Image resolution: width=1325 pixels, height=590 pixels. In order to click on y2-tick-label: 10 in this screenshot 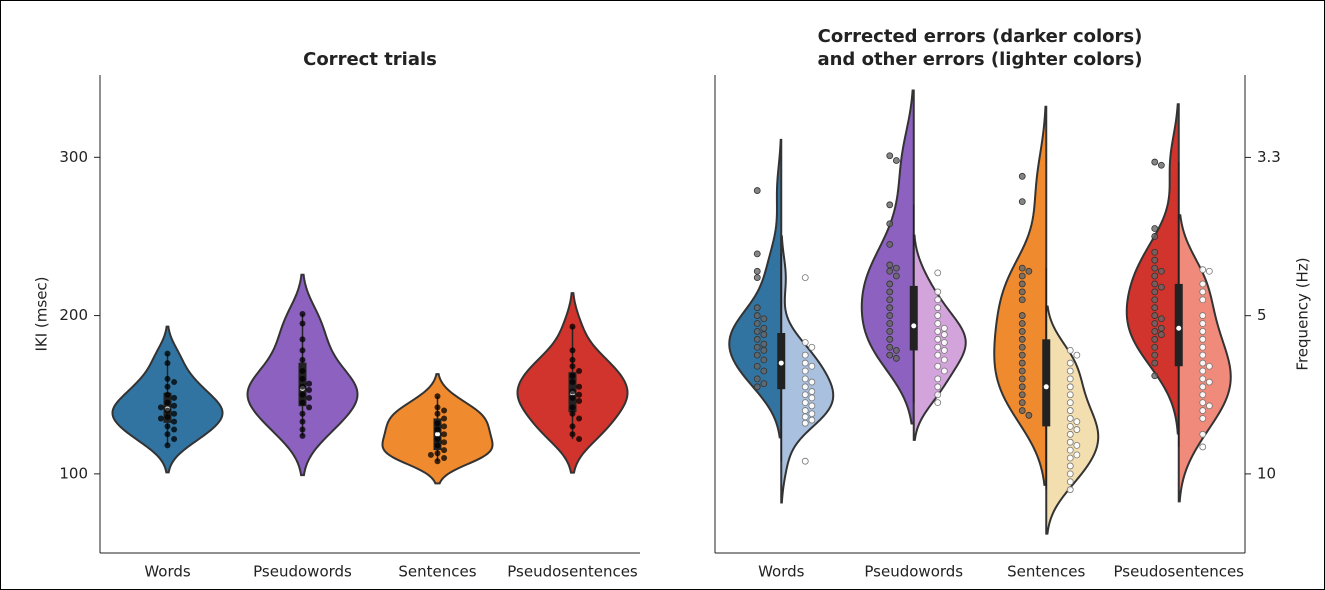, I will do `click(1266, 473)`.